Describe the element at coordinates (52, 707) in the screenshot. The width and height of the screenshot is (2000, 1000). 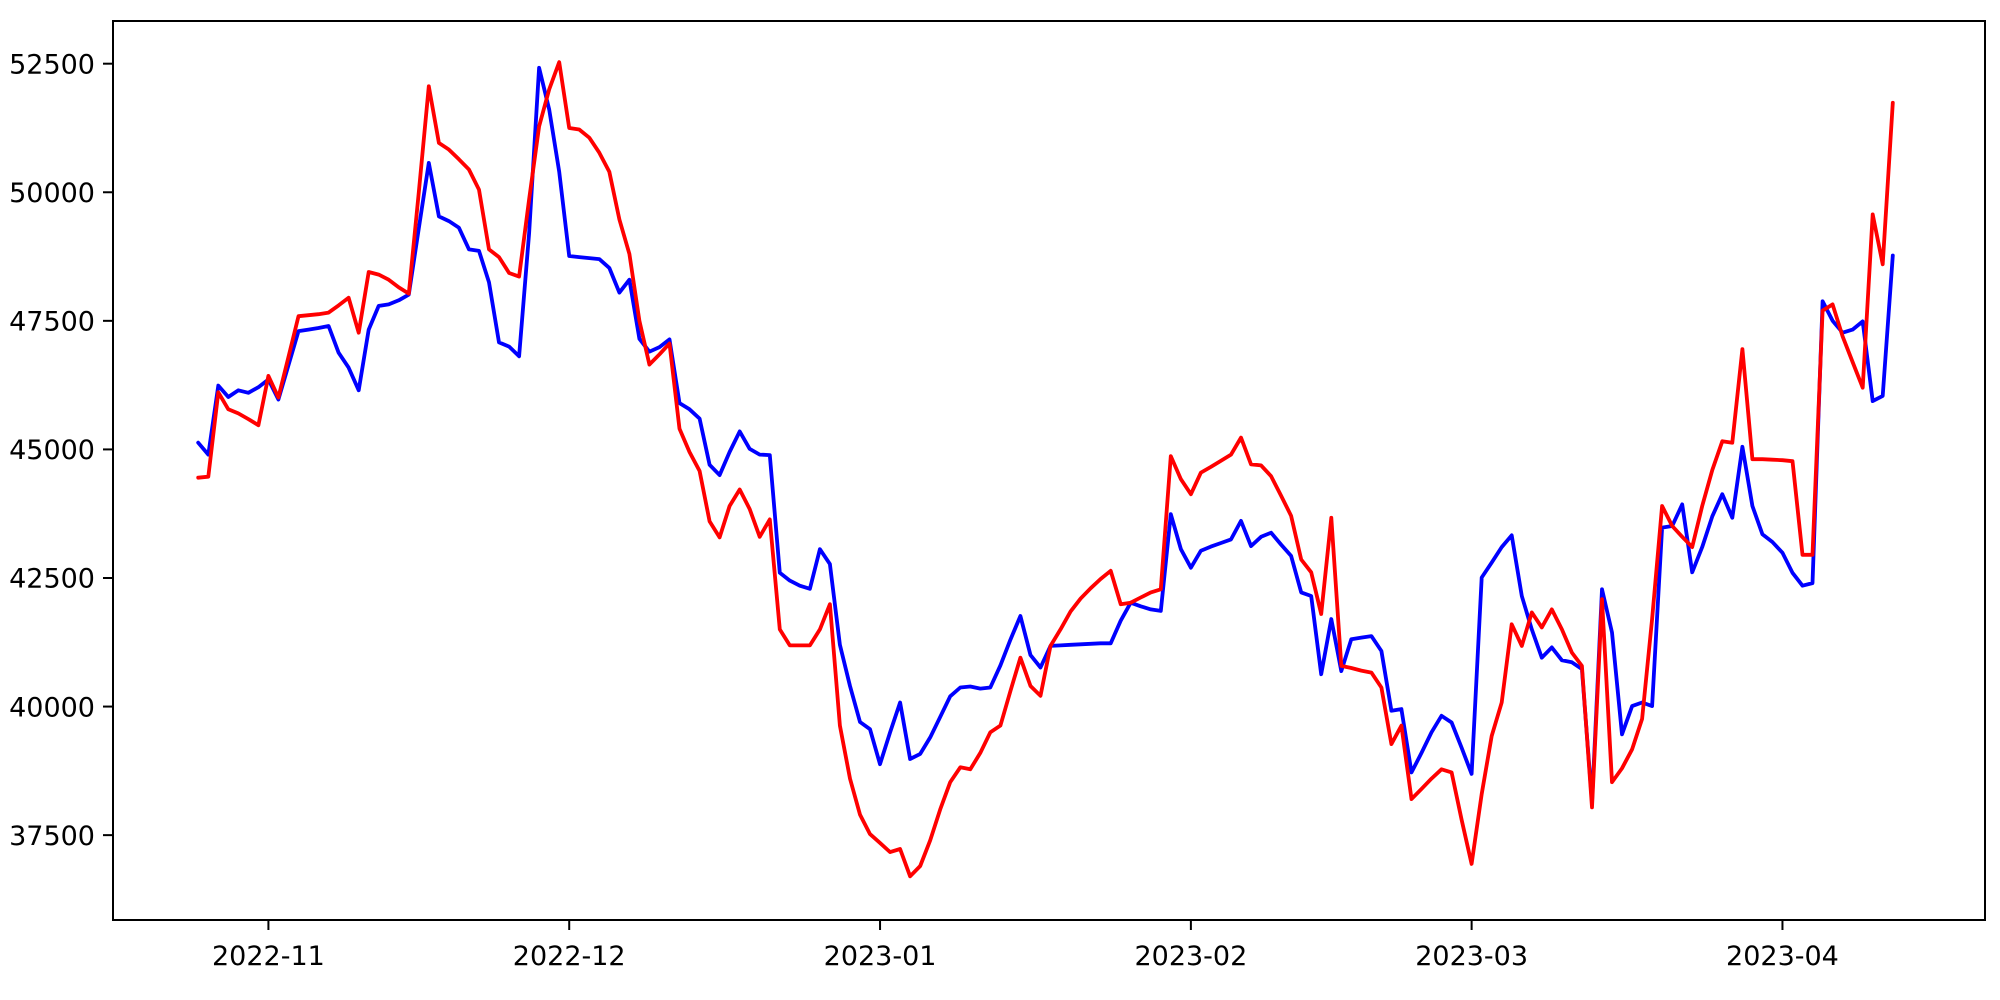
I see `y-tick-label: 40000` at that location.